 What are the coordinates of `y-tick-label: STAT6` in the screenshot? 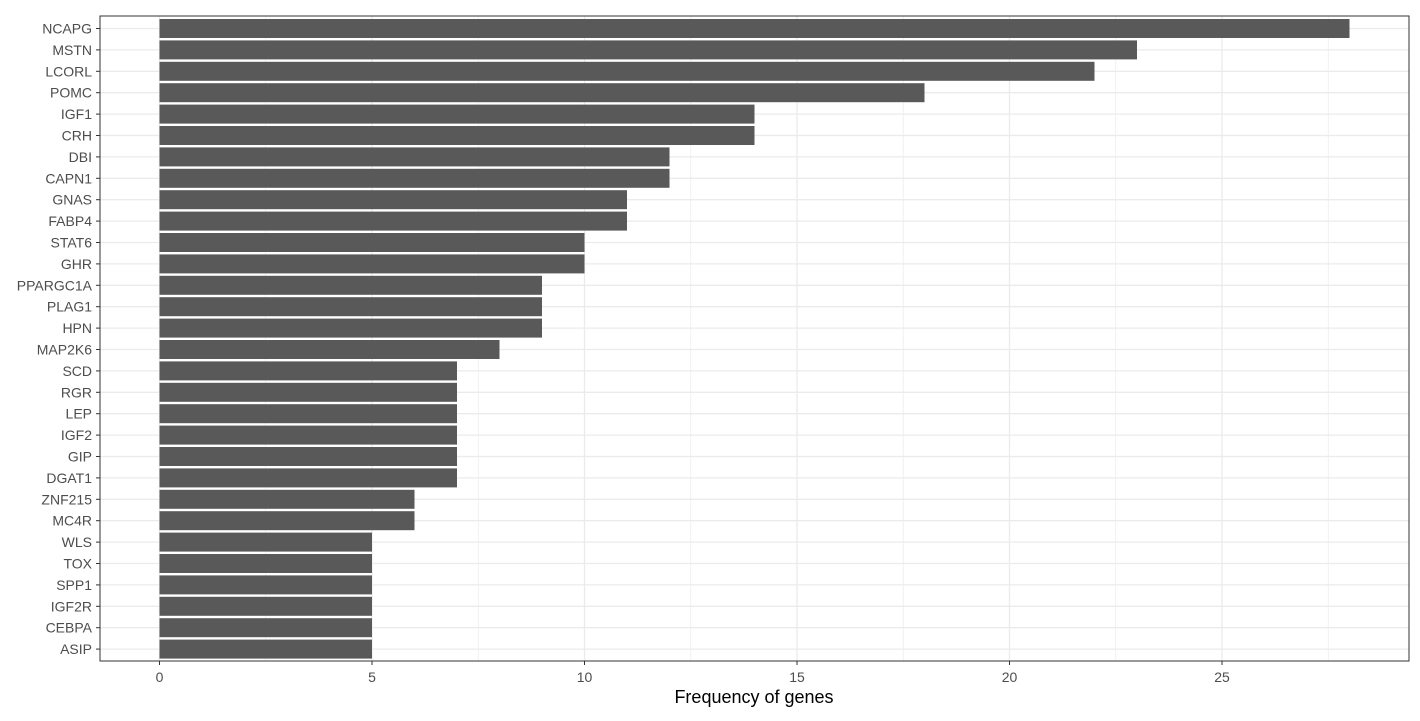 It's located at (72, 243).